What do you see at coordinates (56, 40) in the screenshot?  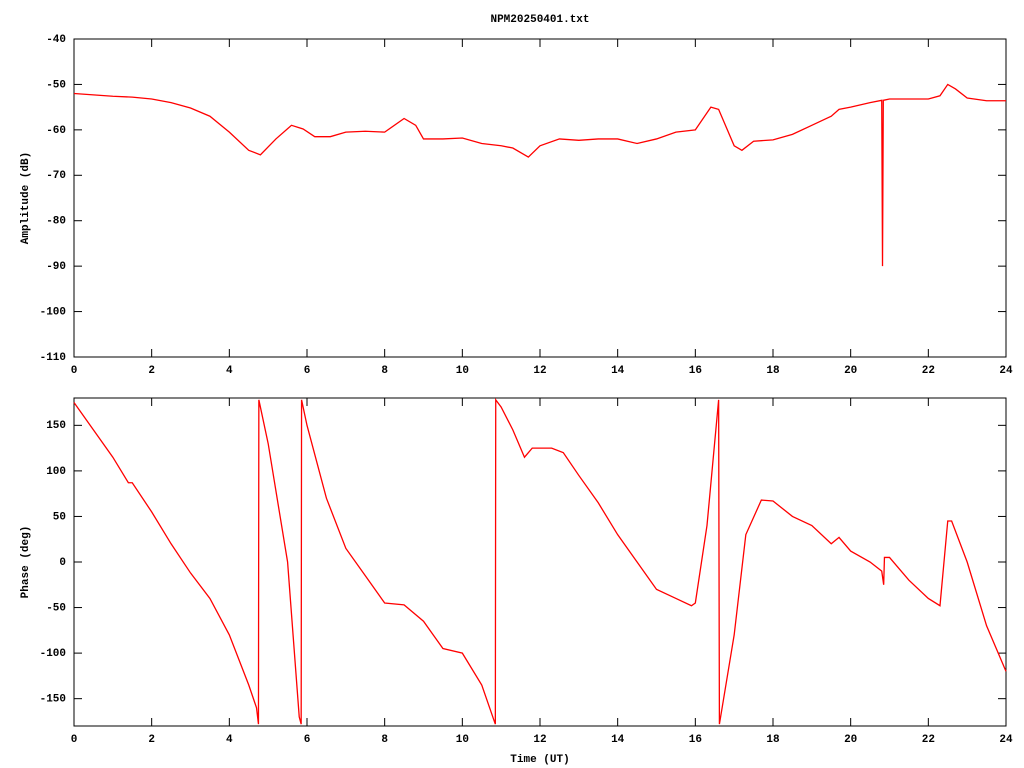 I see `y-tick-label: -40` at bounding box center [56, 40].